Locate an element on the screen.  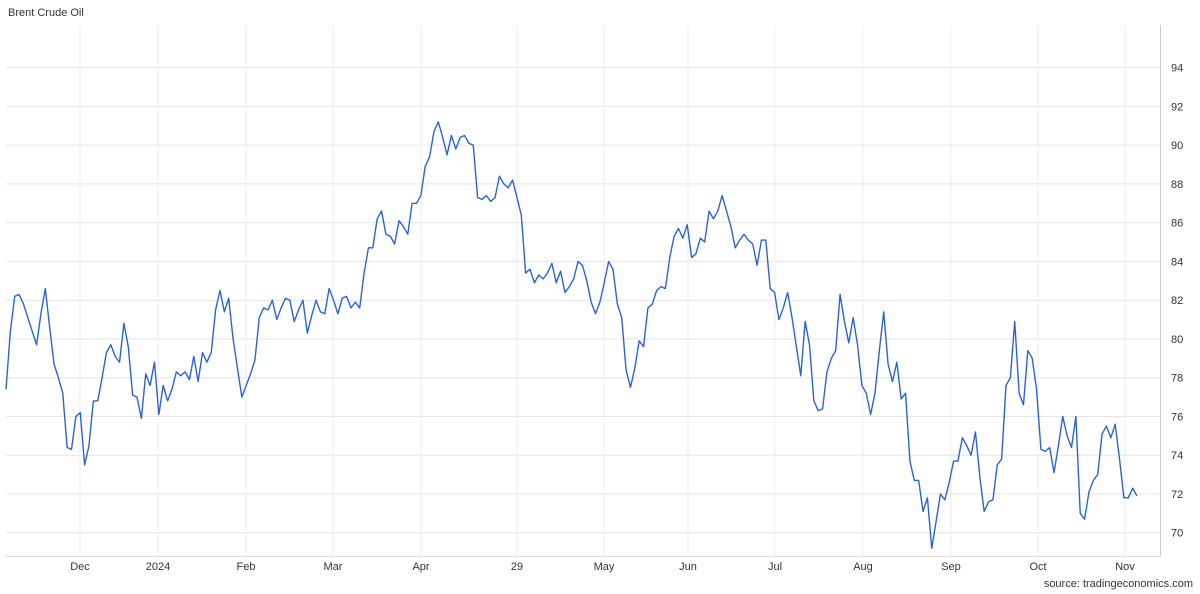
chart-title: Brent Crude Oil is located at coordinates (46, 13).